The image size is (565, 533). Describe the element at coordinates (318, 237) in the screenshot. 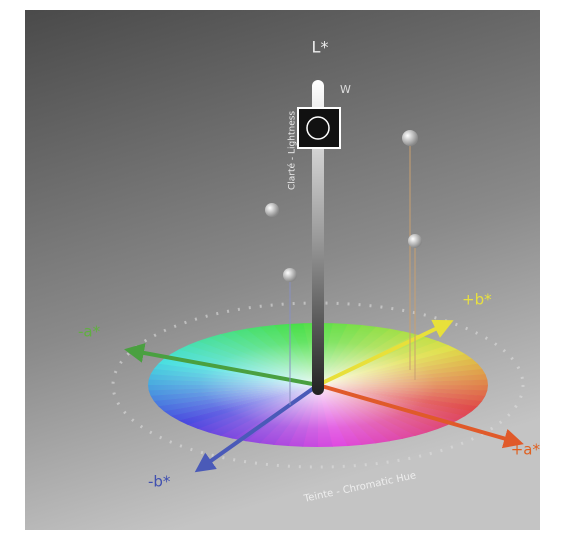

I see `lightness-pole` at that location.